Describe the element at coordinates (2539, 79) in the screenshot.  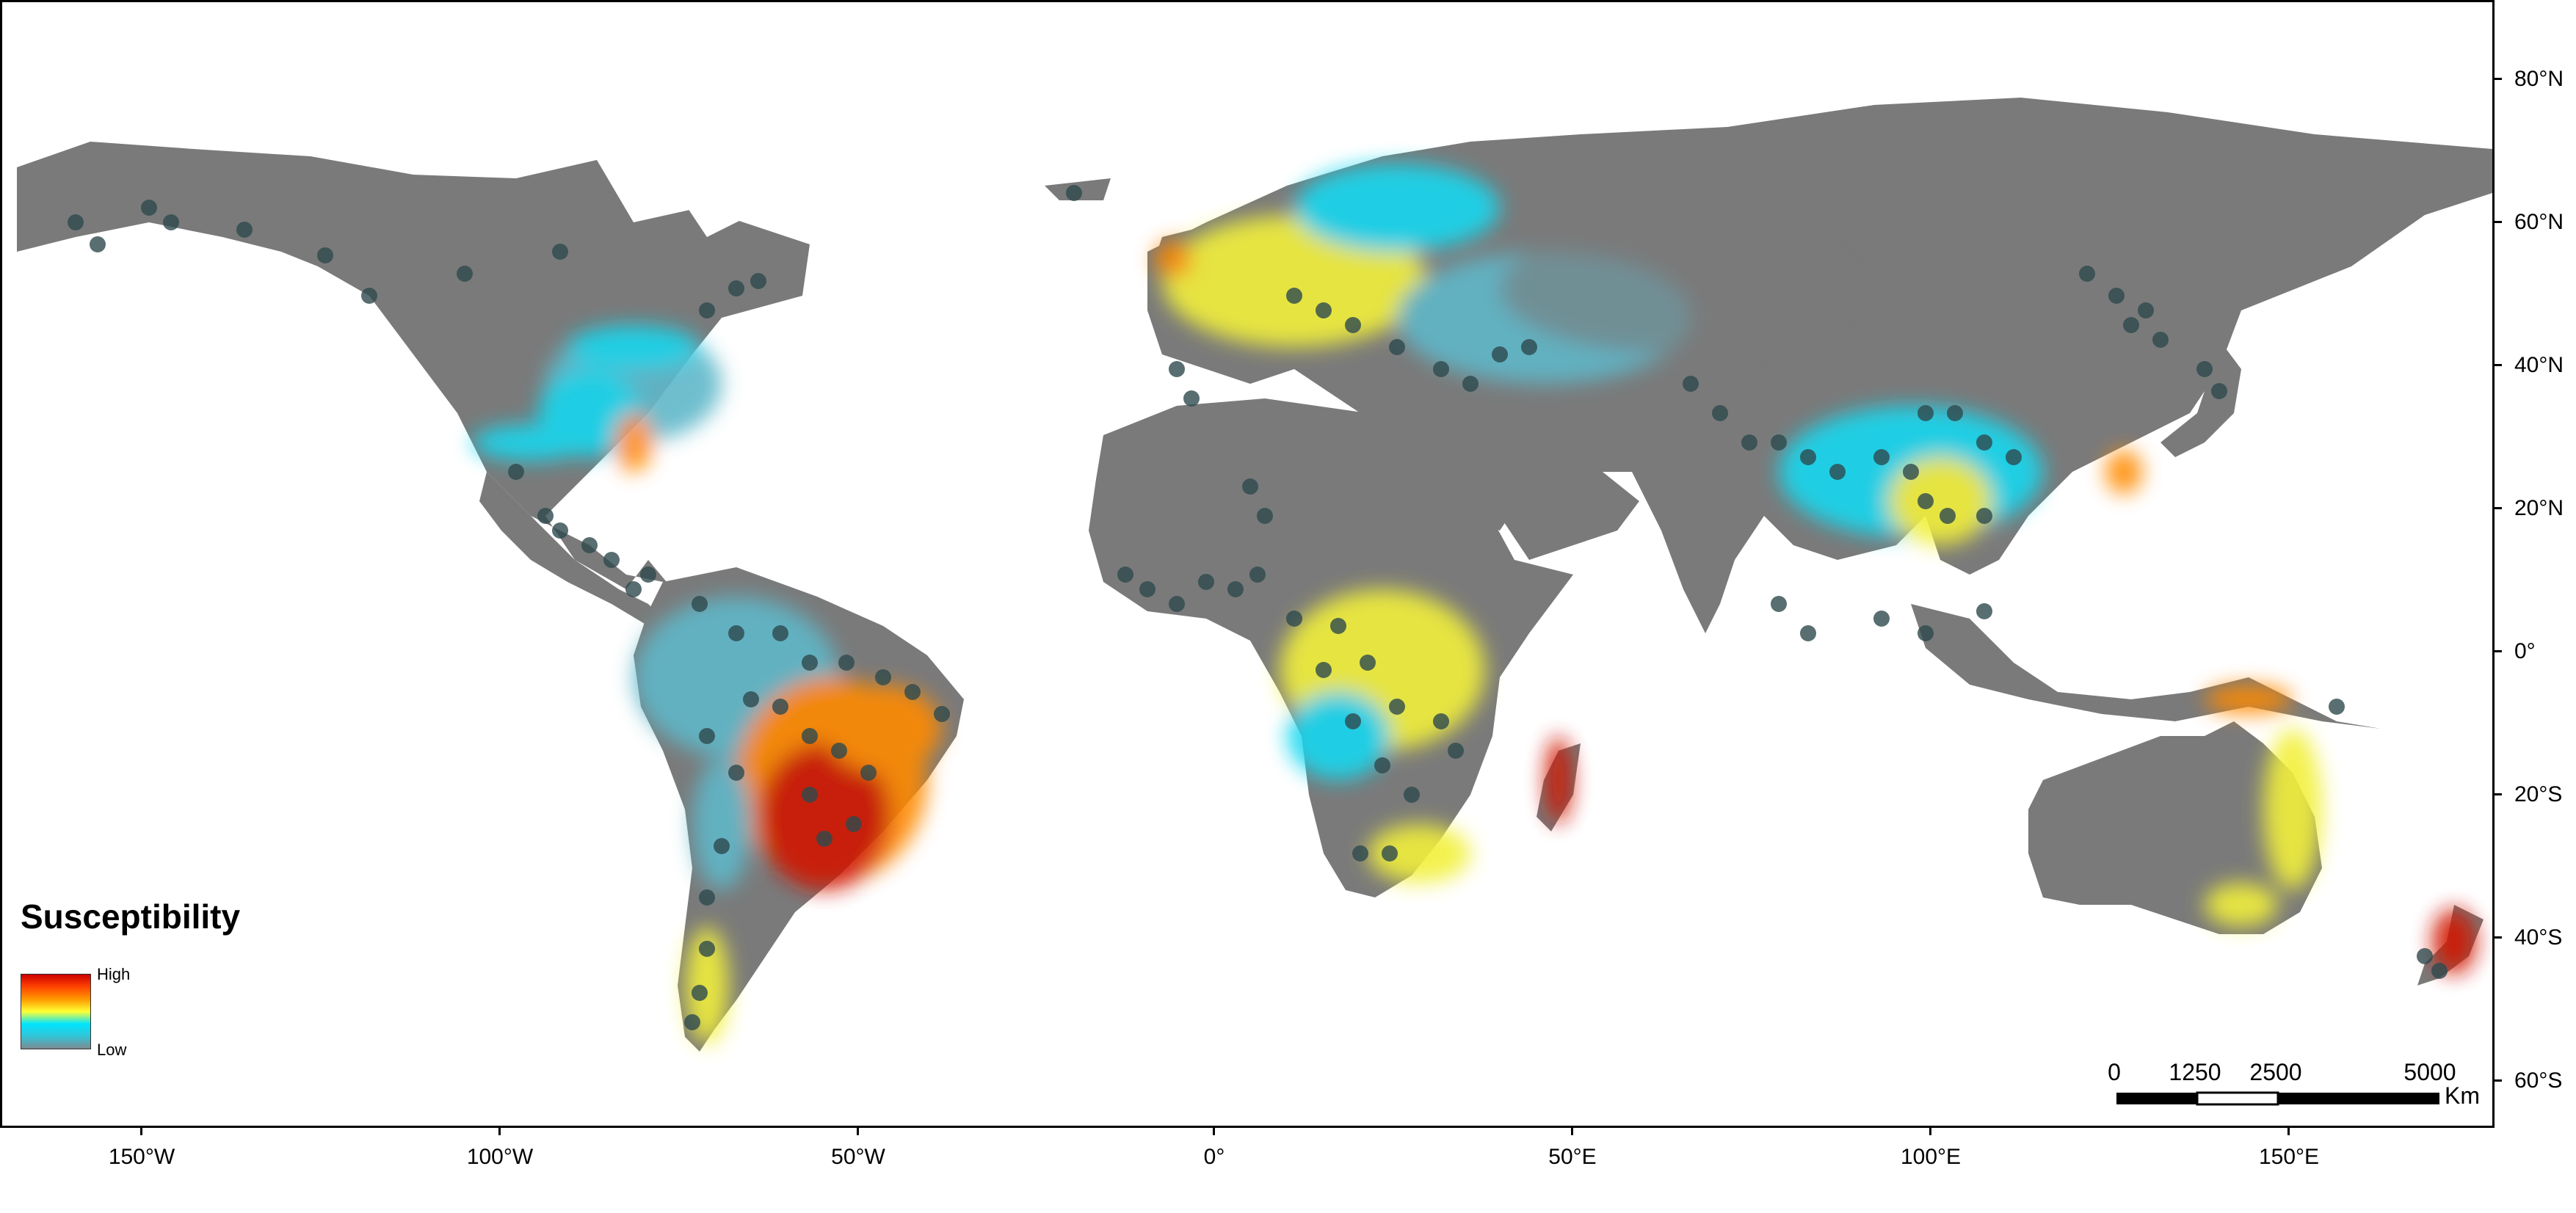
I see `y-tick-label: 80°N` at that location.